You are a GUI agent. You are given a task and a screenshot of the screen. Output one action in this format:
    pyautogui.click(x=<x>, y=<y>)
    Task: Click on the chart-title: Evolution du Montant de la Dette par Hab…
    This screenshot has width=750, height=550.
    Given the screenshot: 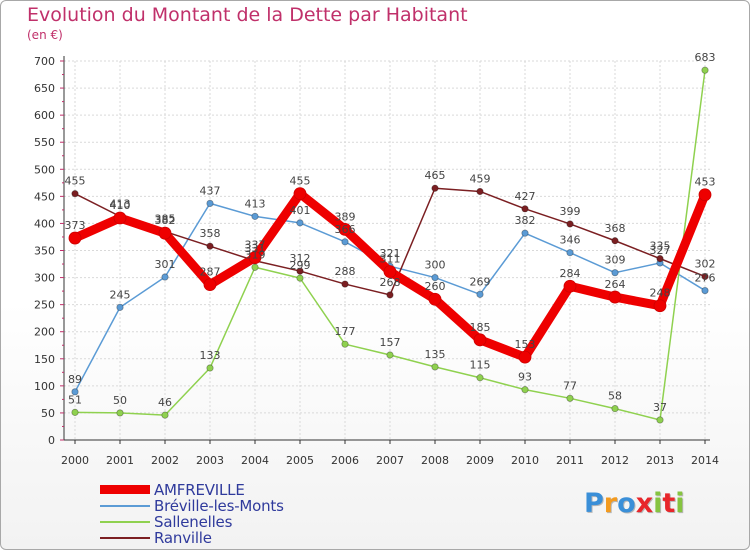 What is the action you would take?
    pyautogui.click(x=247, y=15)
    